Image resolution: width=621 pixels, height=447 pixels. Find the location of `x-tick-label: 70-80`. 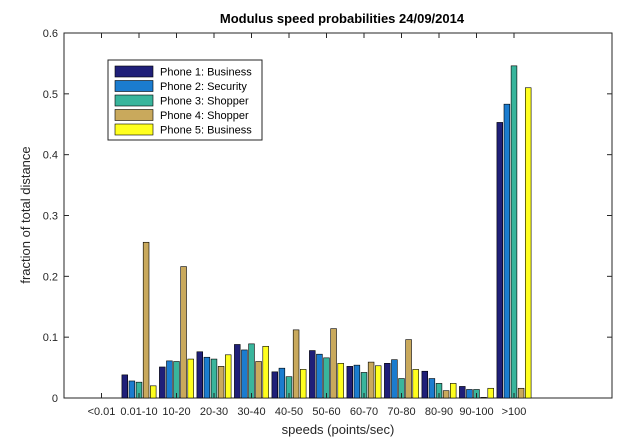

x-tick-label: 70-80 is located at coordinates (401, 412).